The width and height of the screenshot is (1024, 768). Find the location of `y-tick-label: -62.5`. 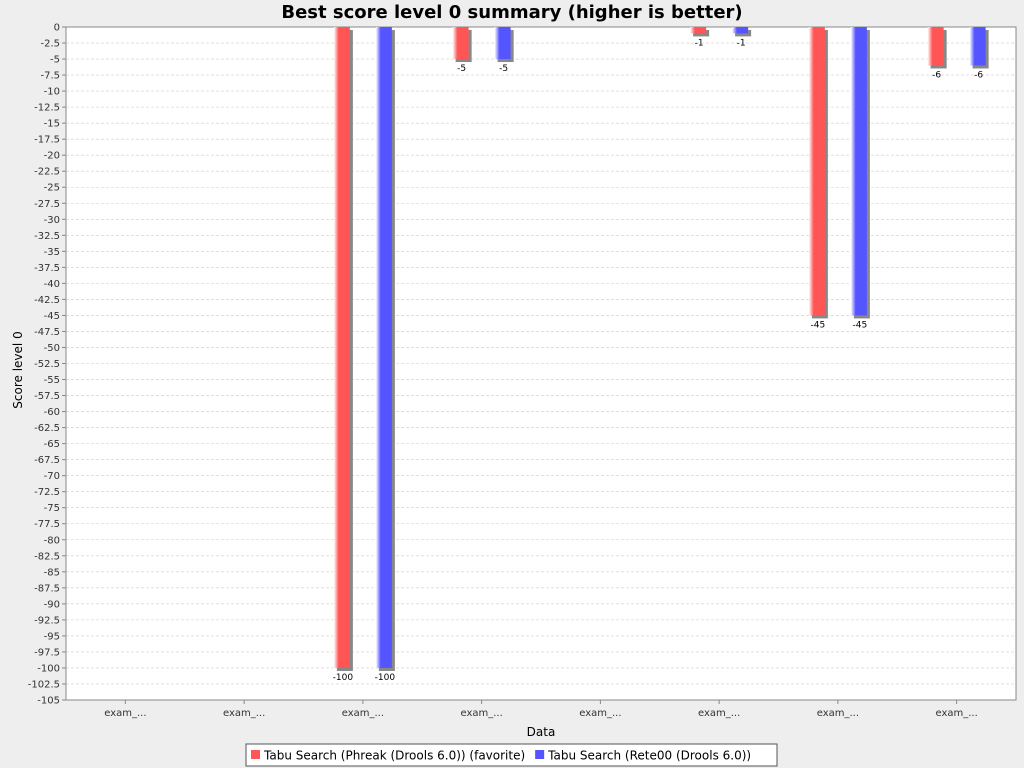

y-tick-label: -62.5 is located at coordinates (47, 428).